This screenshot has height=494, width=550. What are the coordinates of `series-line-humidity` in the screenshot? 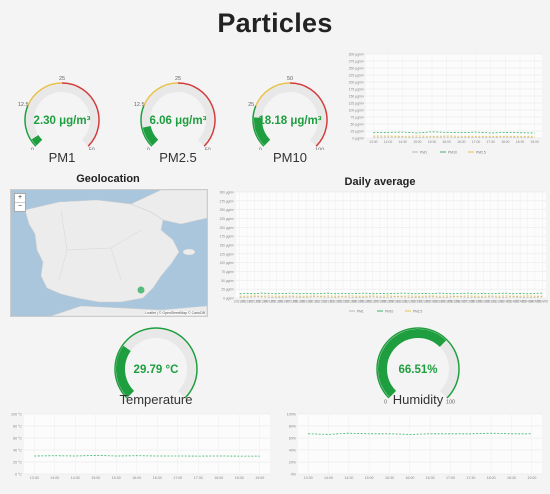 It's located at (420, 433).